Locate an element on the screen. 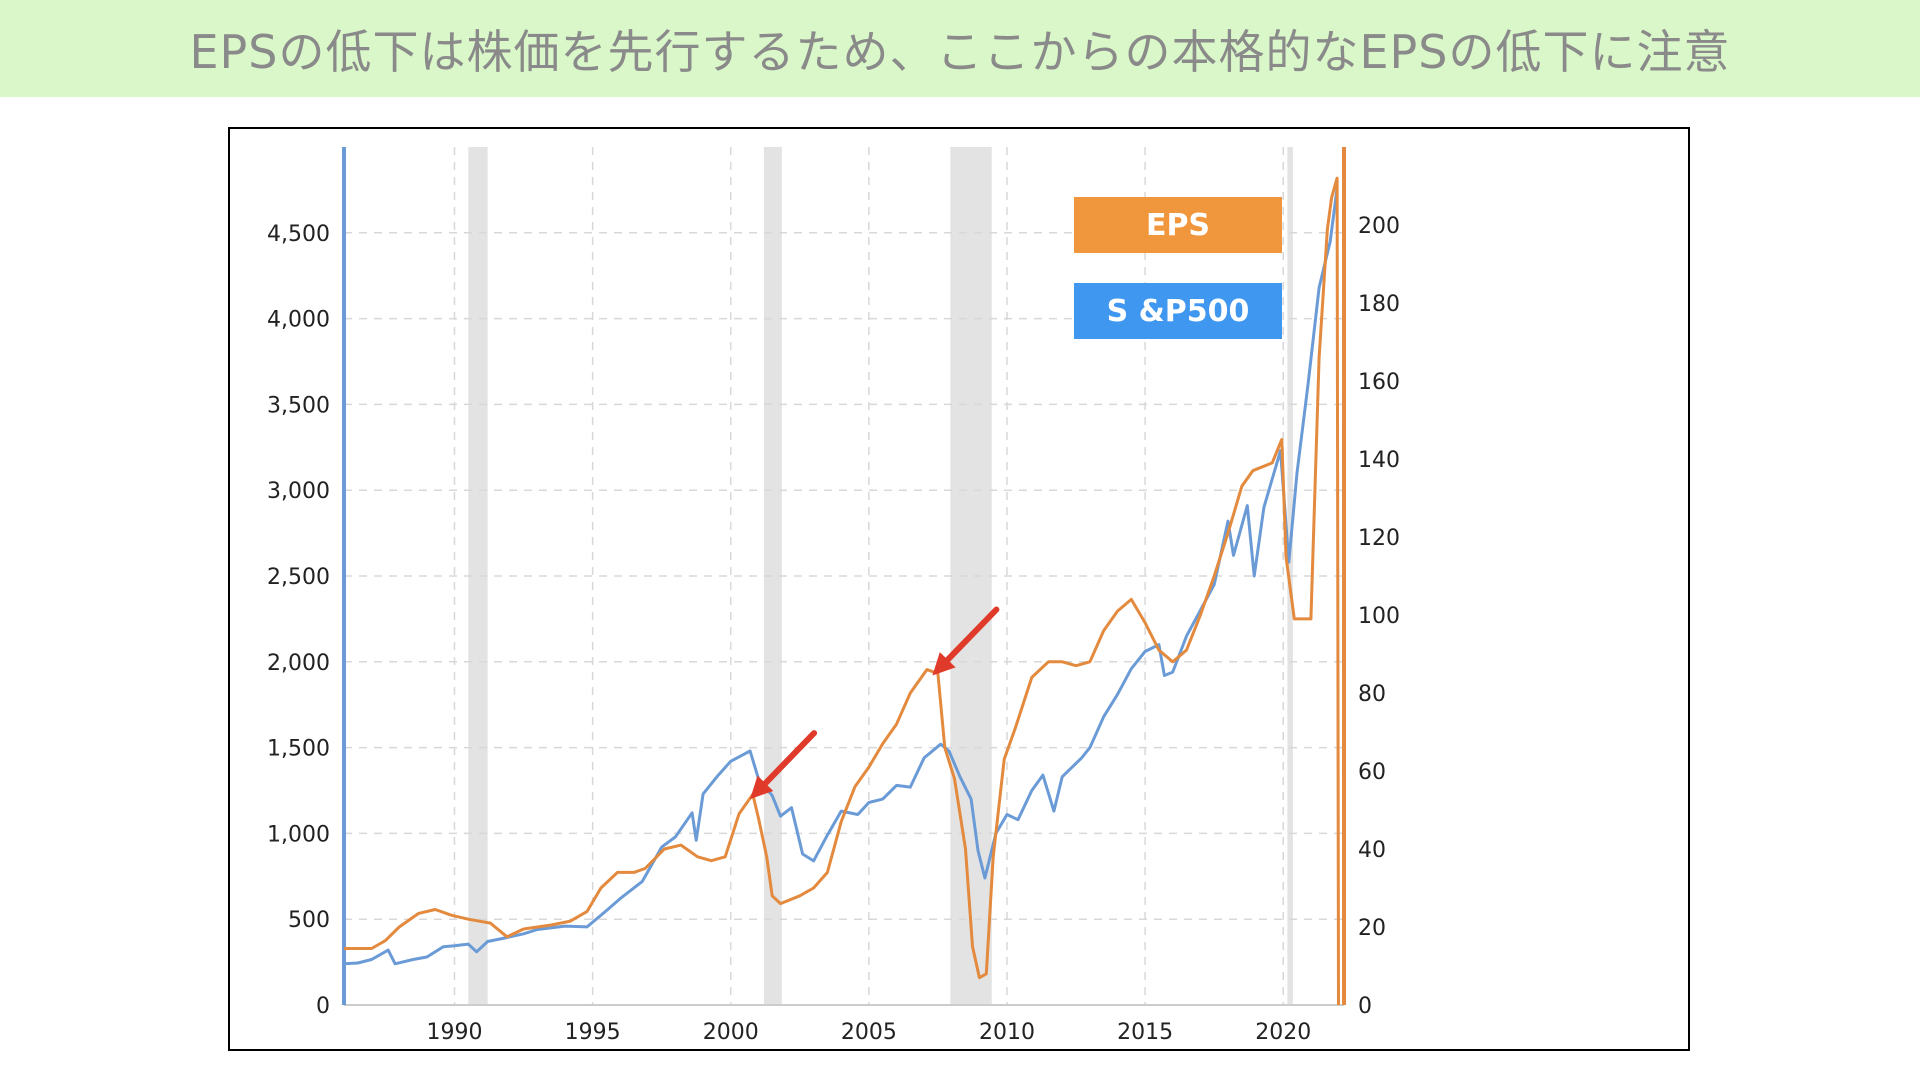 Image resolution: width=1920 pixels, height=1080 pixels. legend-label-sp500: S &P500 is located at coordinates (1178, 311).